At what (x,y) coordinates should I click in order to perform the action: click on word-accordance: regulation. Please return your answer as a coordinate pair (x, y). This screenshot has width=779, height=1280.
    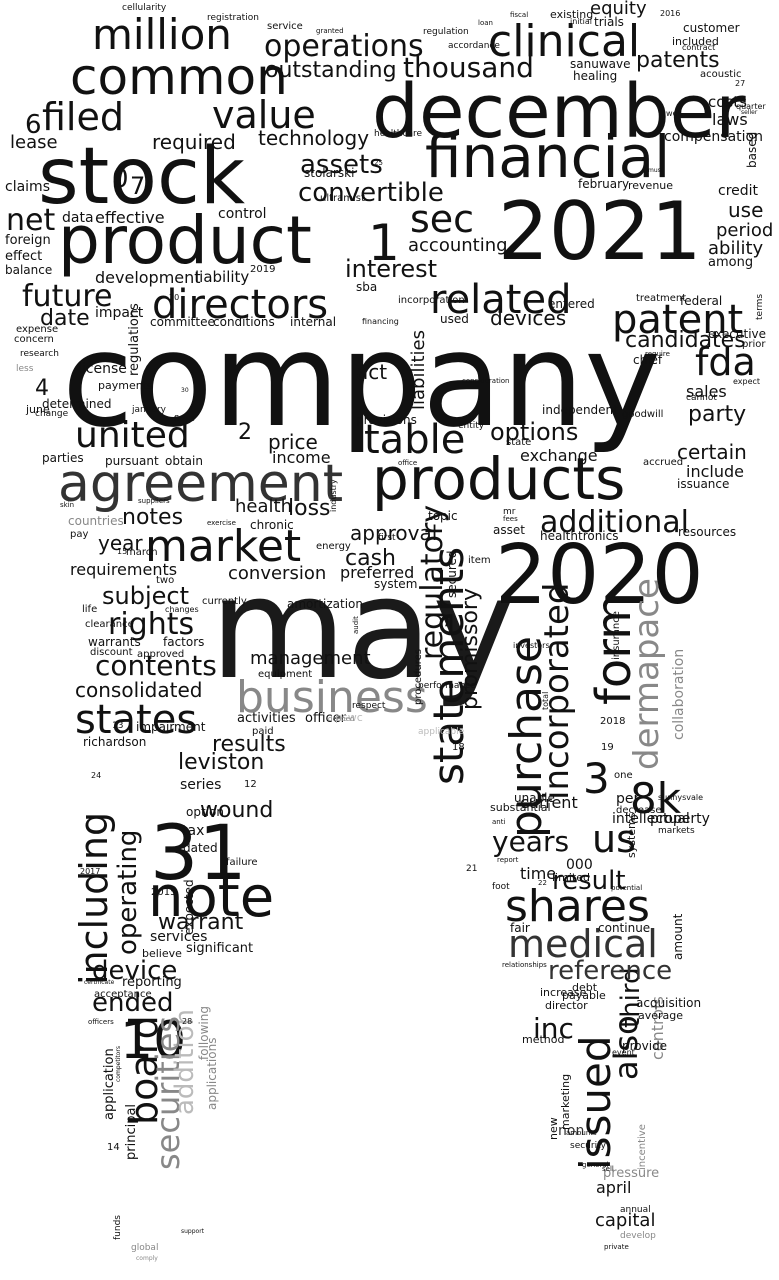
    Looking at the image, I should click on (446, 32).